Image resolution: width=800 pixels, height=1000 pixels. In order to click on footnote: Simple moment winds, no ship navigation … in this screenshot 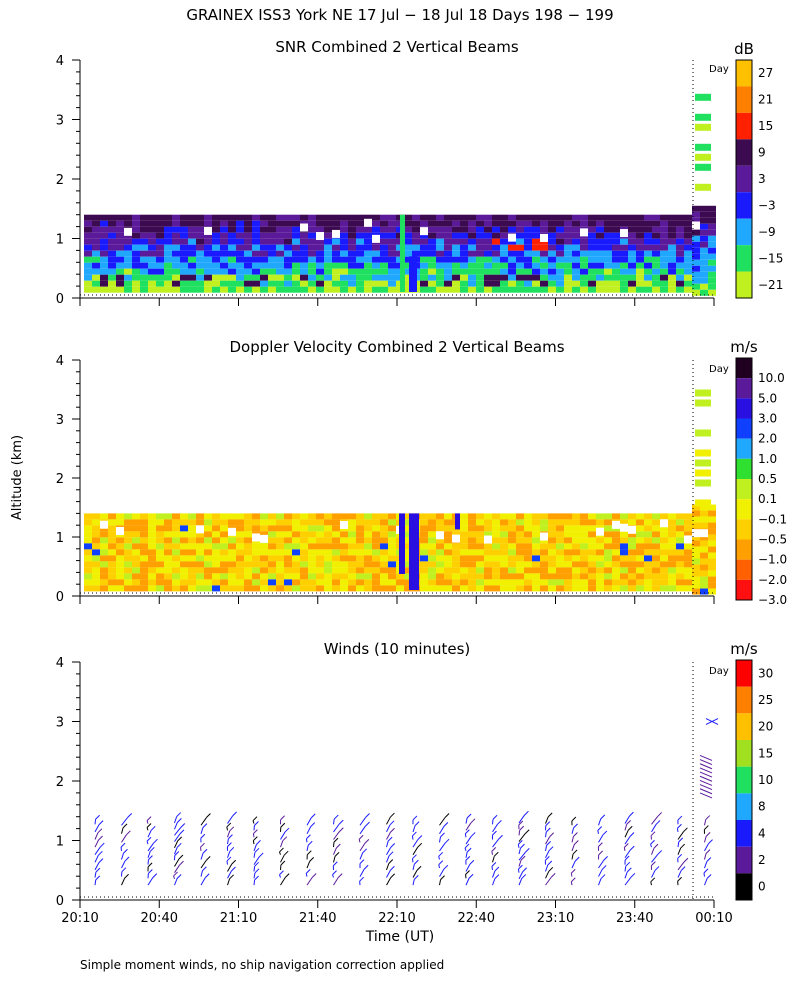, I will do `click(262, 965)`.